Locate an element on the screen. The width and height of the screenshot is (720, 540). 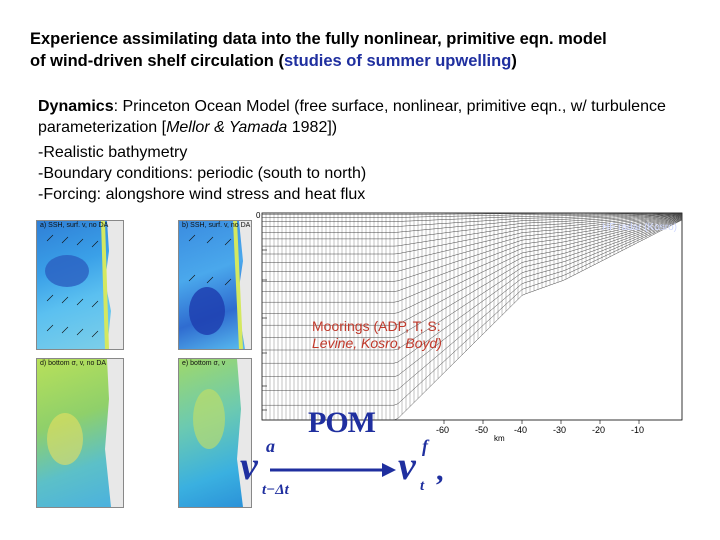
top-axis-label: 0 is located at coordinates (258, 215).